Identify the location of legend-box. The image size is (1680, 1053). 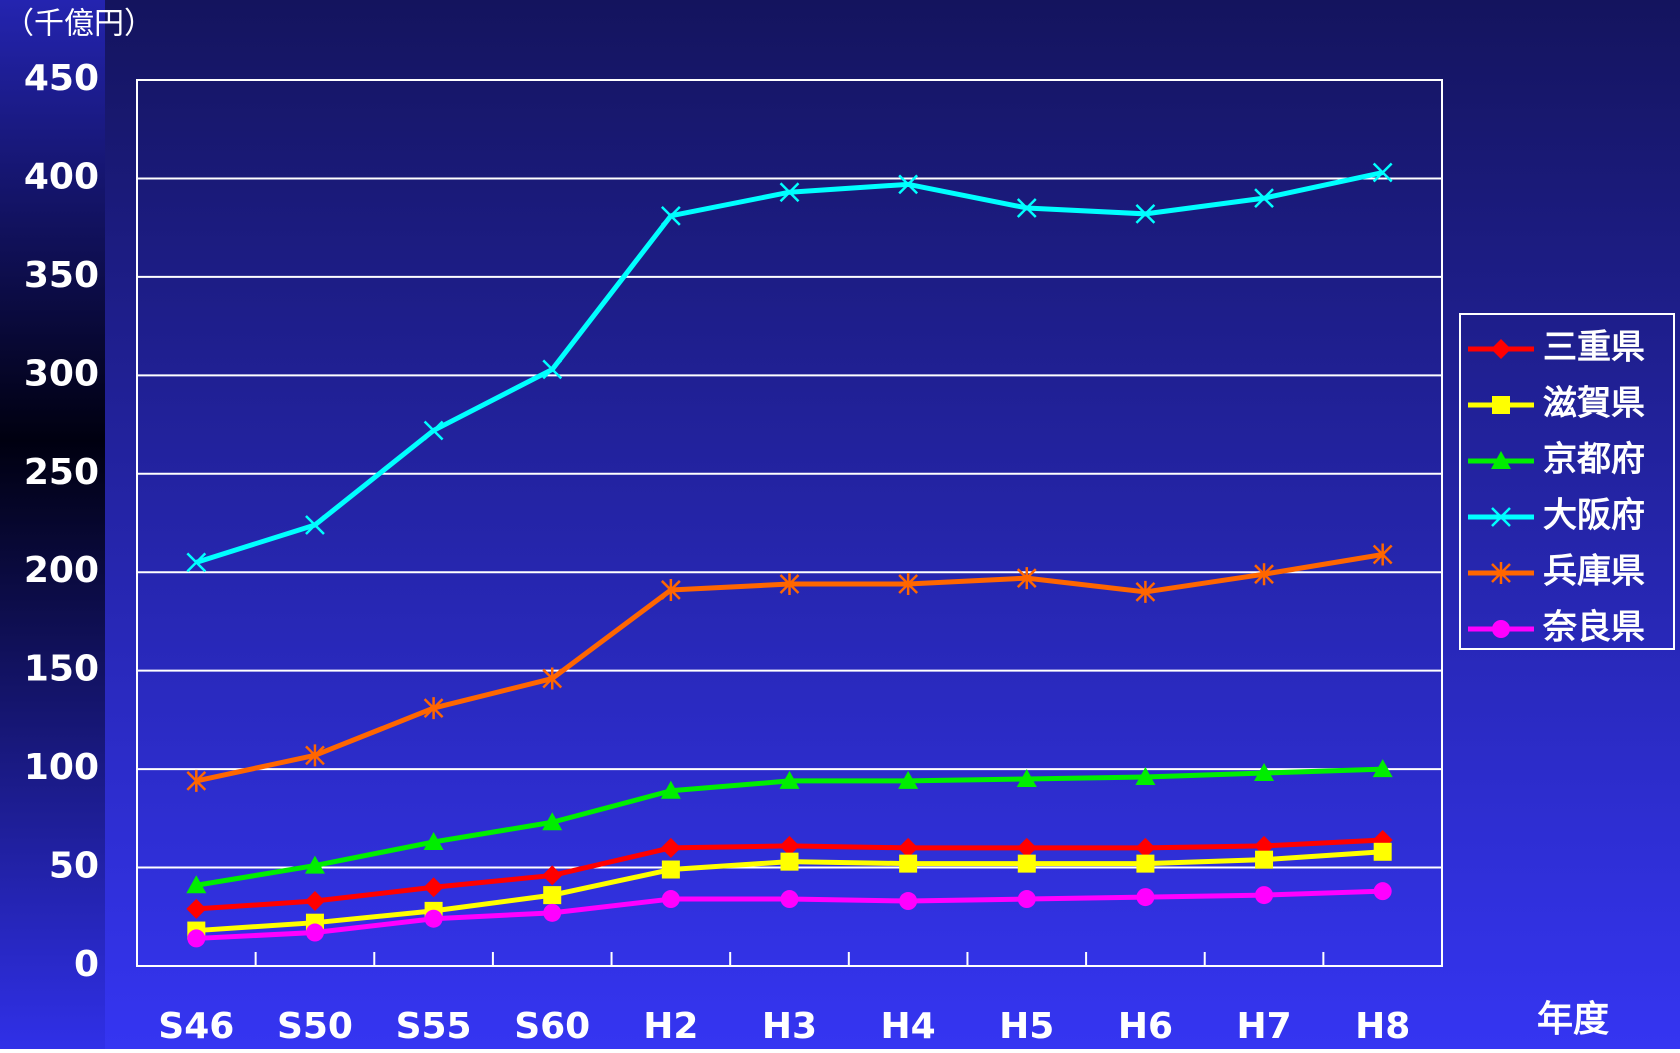
(1567, 481).